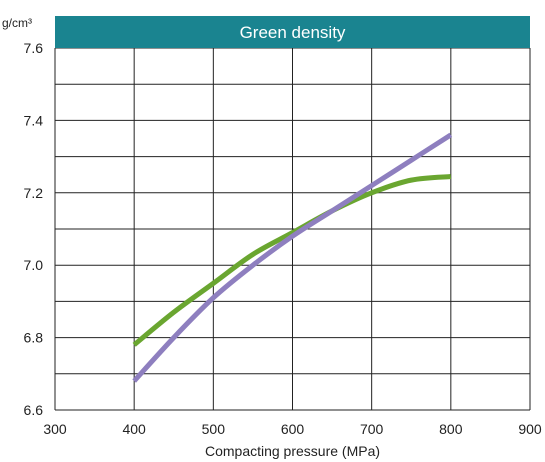 This screenshot has width=545, height=462. I want to click on y-tick-label: 6.6, so click(34, 410).